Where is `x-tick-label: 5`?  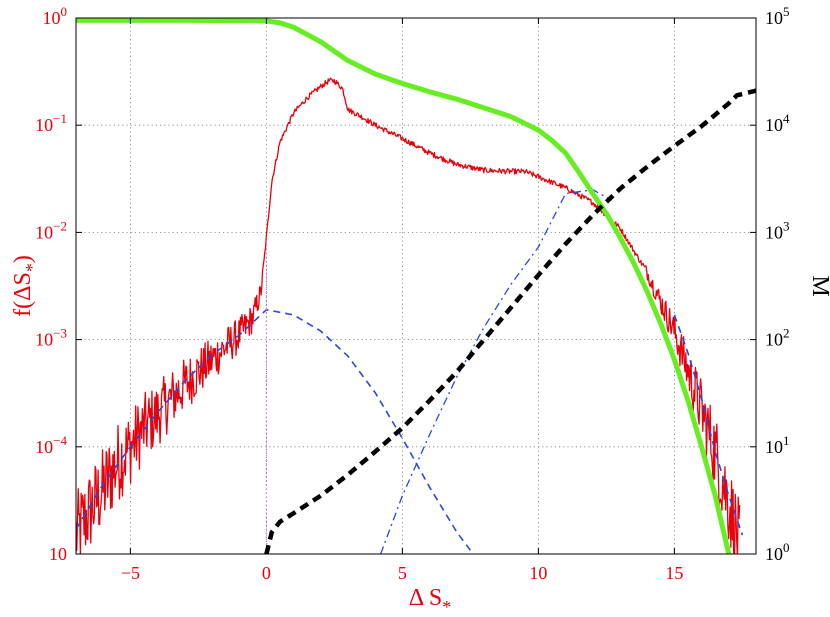 x-tick-label: 5 is located at coordinates (402, 573).